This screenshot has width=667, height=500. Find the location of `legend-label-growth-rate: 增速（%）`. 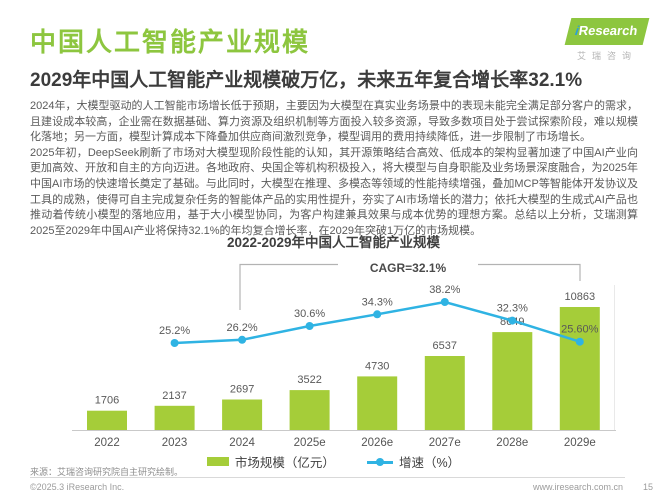

legend-label-growth-rate: 增速（%） is located at coordinates (429, 463).